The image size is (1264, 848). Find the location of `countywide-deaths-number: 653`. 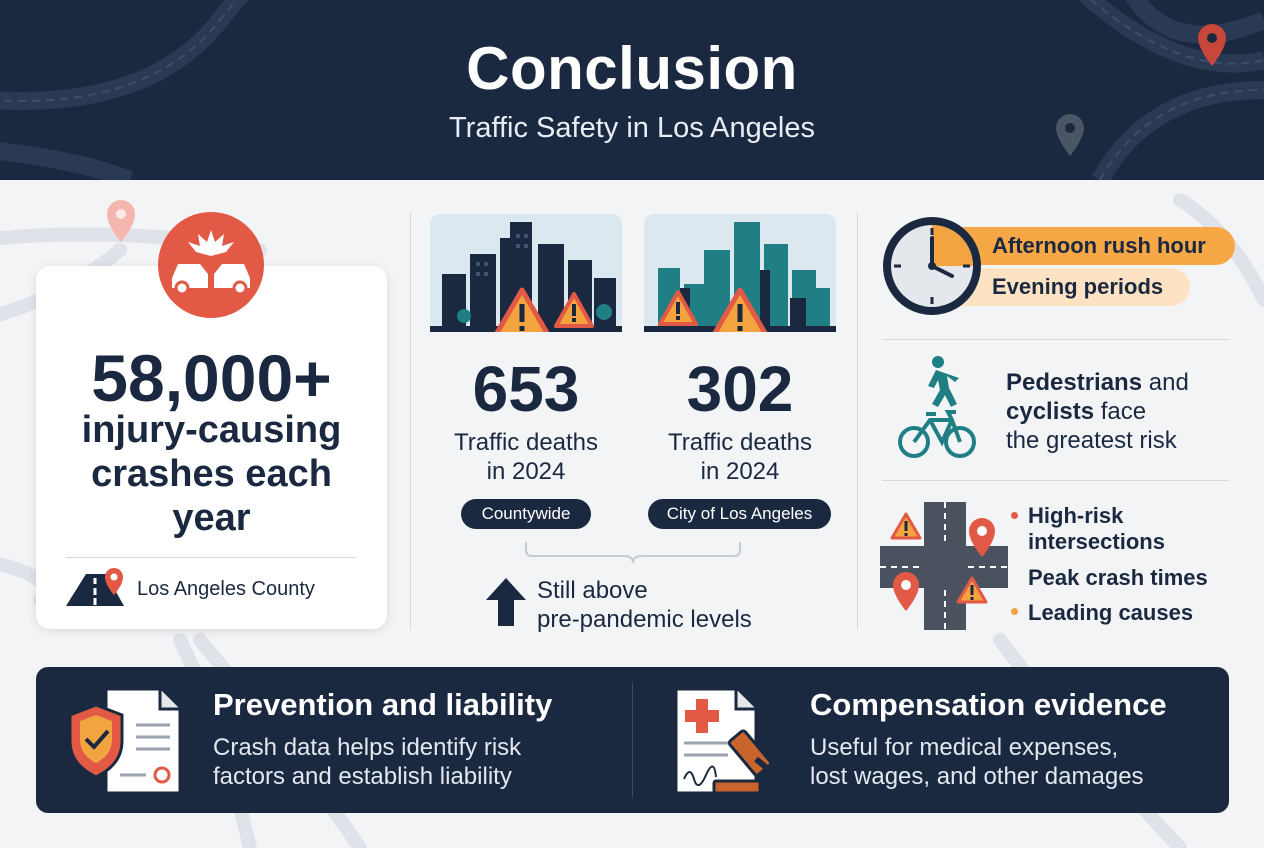

countywide-deaths-number: 653 is located at coordinates (526, 389).